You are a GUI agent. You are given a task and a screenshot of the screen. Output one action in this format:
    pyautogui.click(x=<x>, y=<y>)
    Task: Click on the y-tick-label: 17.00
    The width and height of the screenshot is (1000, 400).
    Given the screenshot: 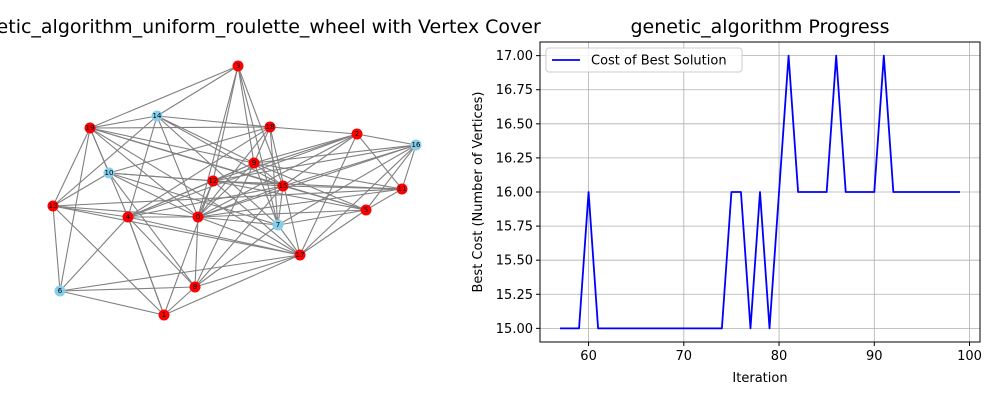 What is the action you would take?
    pyautogui.click(x=514, y=56)
    